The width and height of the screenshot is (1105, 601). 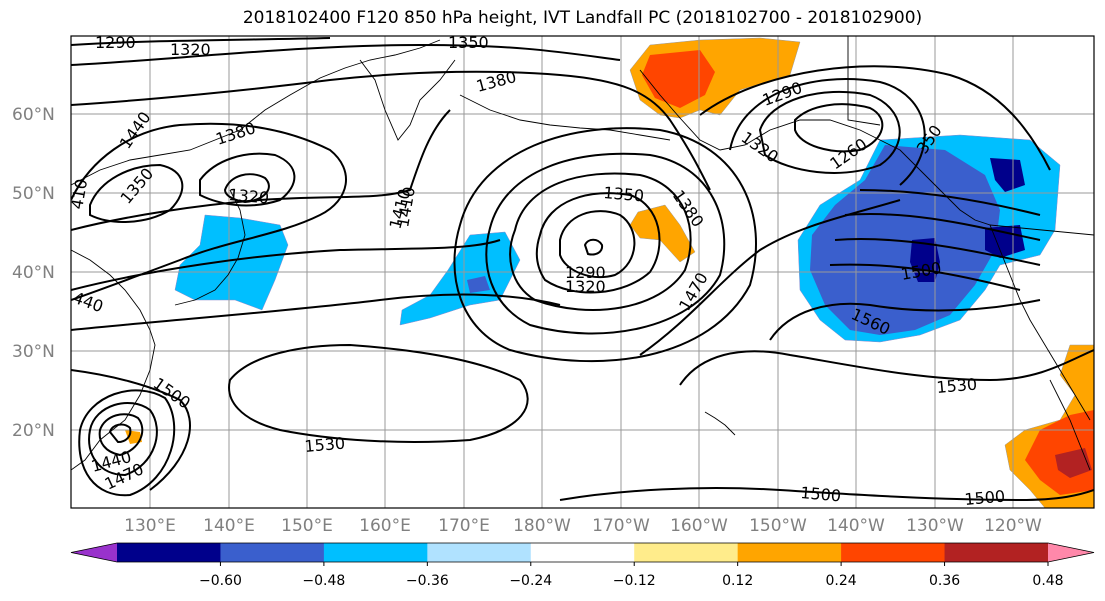 I want to click on contour-1530-east, so click(x=886, y=367).